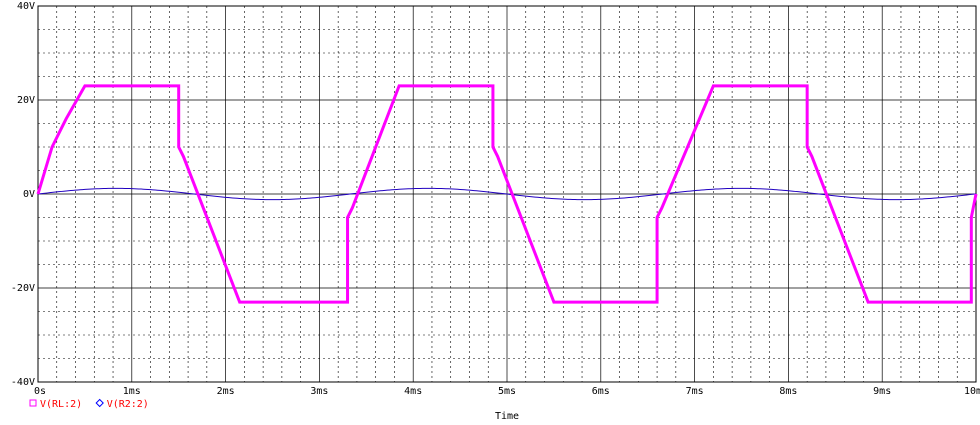  Describe the element at coordinates (40, 391) in the screenshot. I see `x-tick-label: 0s` at that location.